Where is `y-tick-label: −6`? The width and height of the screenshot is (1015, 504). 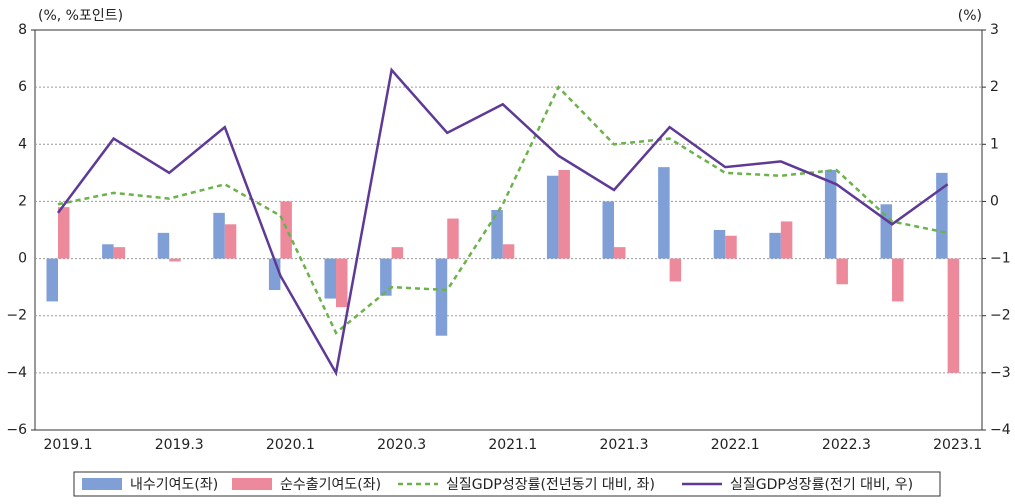
y-tick-label: −6 is located at coordinates (16, 430).